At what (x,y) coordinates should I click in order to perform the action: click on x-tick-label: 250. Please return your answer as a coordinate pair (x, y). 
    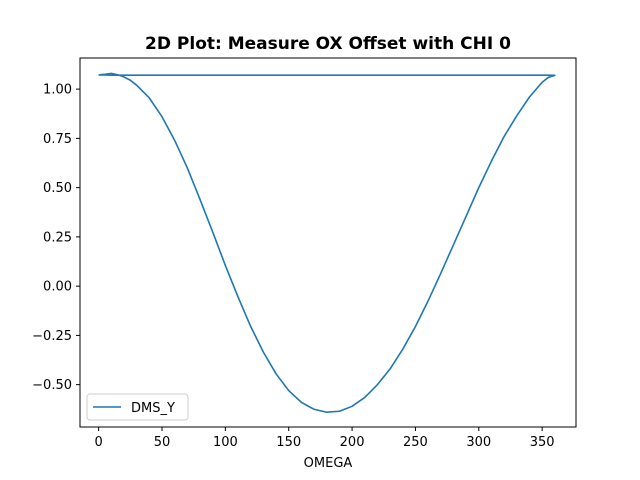
    Looking at the image, I should click on (415, 442).